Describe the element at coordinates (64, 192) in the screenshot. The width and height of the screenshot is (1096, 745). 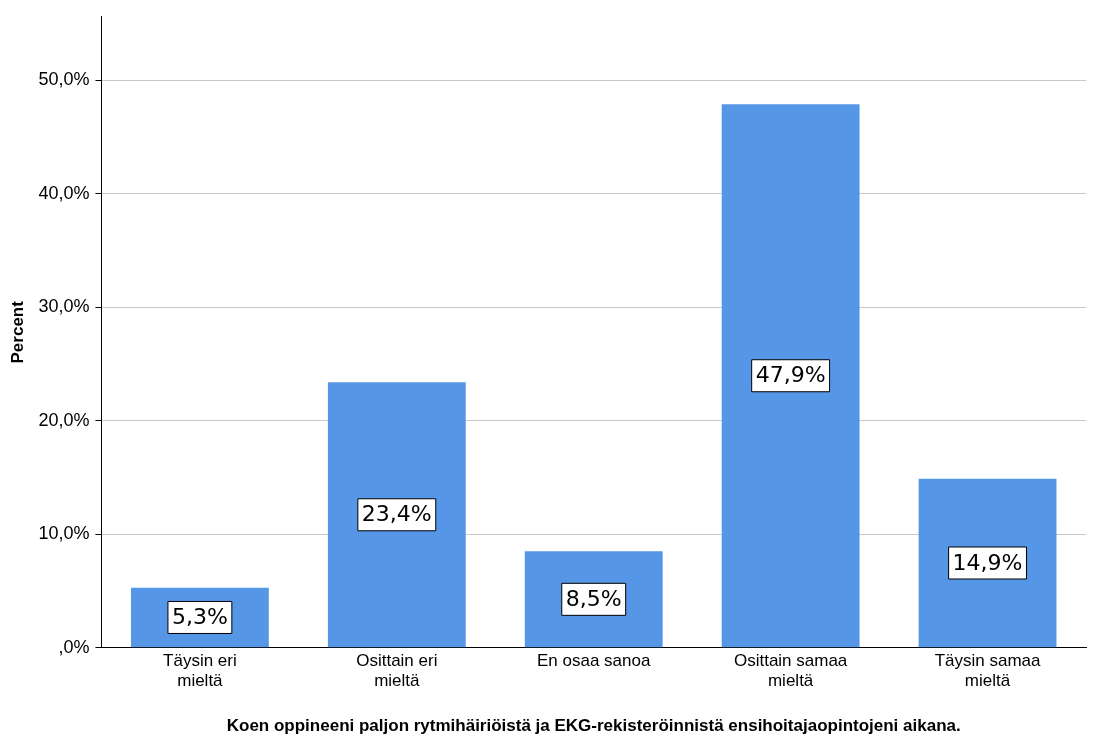
I see `y-tick-label: 40,0%` at that location.